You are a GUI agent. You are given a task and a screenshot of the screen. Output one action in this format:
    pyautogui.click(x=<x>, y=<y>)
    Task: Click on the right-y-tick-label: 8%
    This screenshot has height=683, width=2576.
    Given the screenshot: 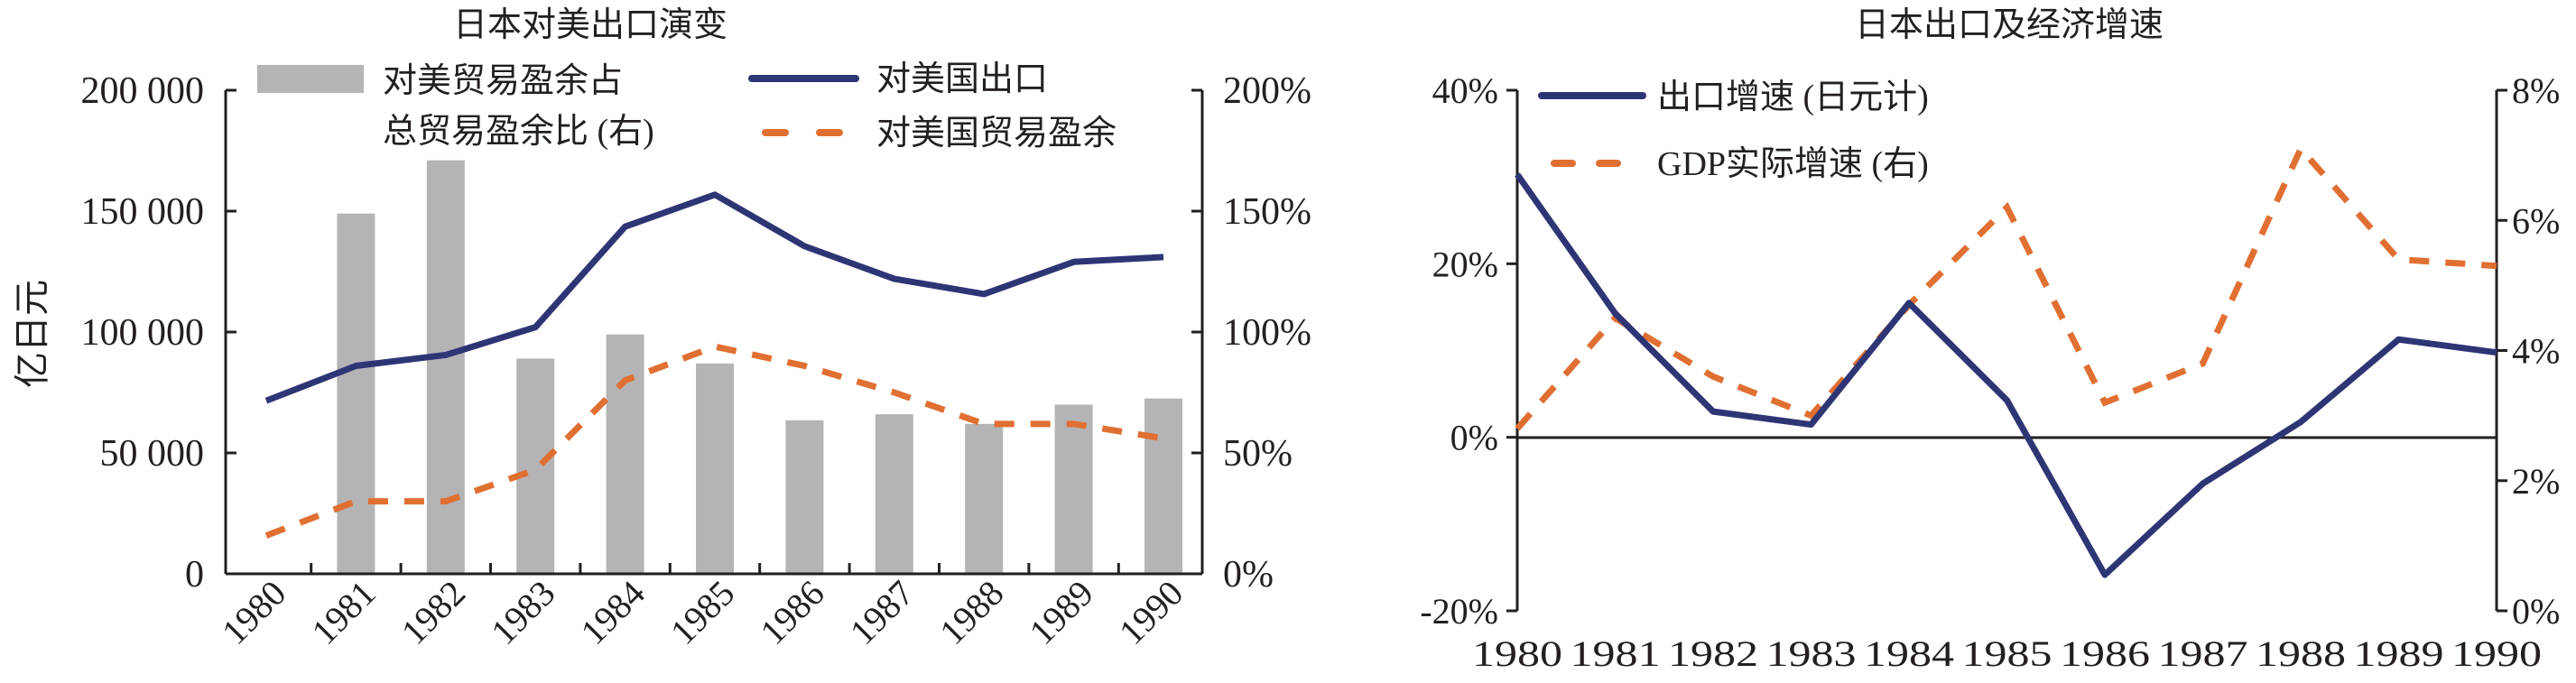 What is the action you would take?
    pyautogui.click(x=2536, y=91)
    